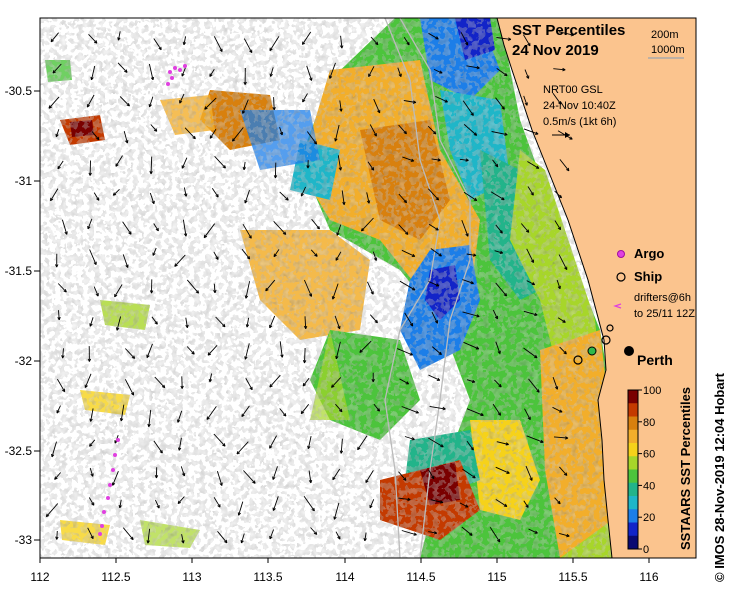 The height and width of the screenshot is (592, 739). I want to click on argo-drifter-tracks, so click(142, 300).